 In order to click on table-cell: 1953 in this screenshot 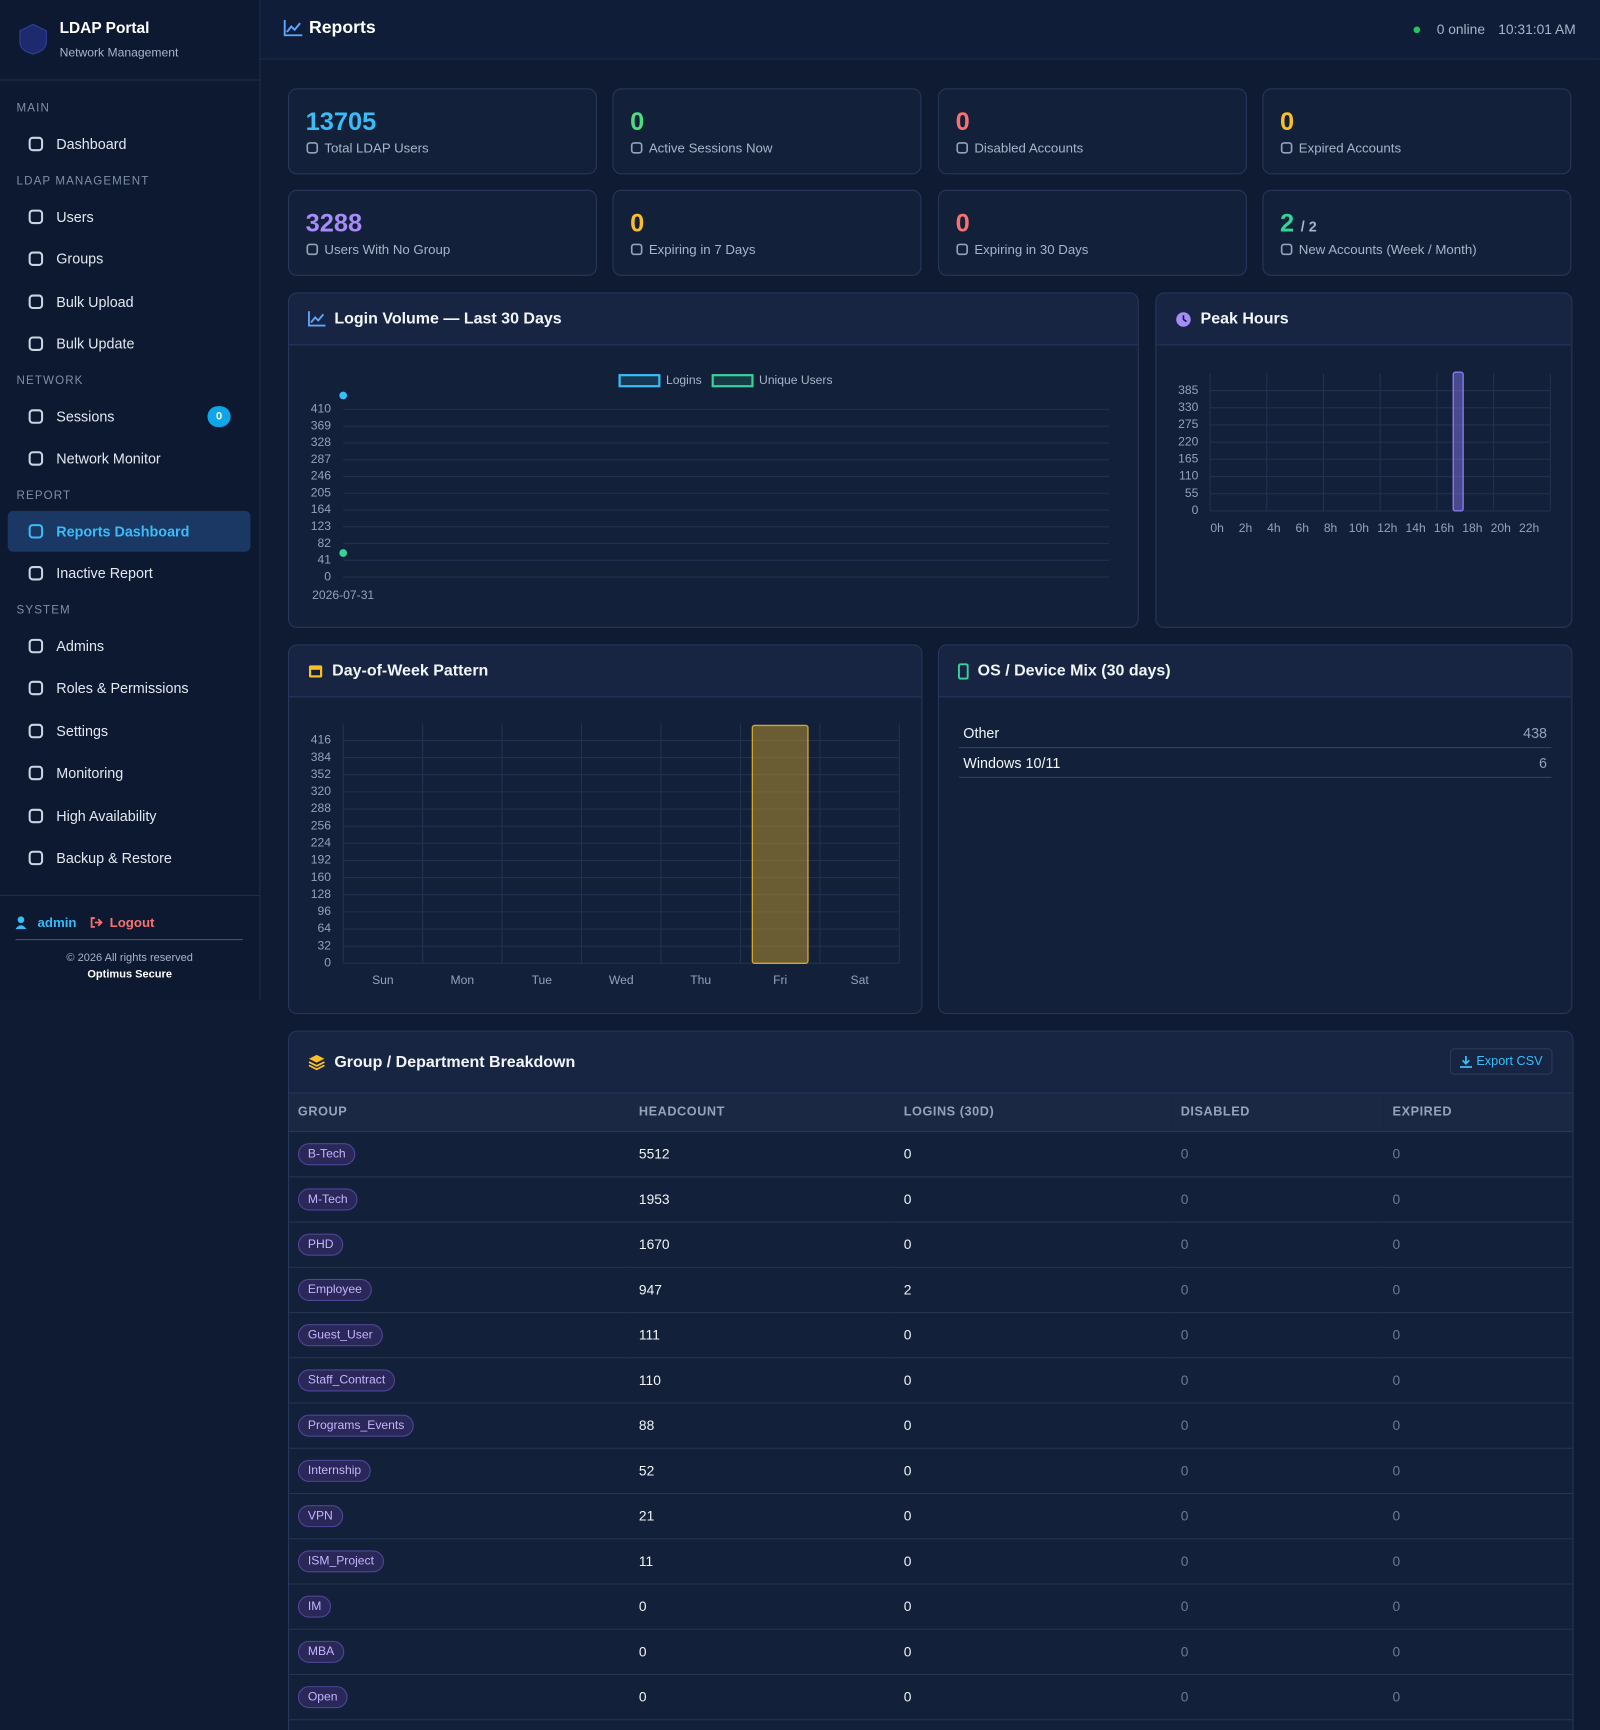, I will do `click(762, 1199)`.